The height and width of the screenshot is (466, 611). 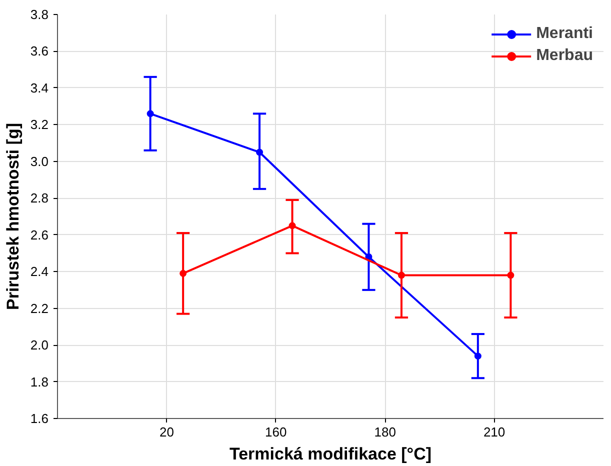 What do you see at coordinates (564, 56) in the screenshot?
I see `legend-label: Merbau` at bounding box center [564, 56].